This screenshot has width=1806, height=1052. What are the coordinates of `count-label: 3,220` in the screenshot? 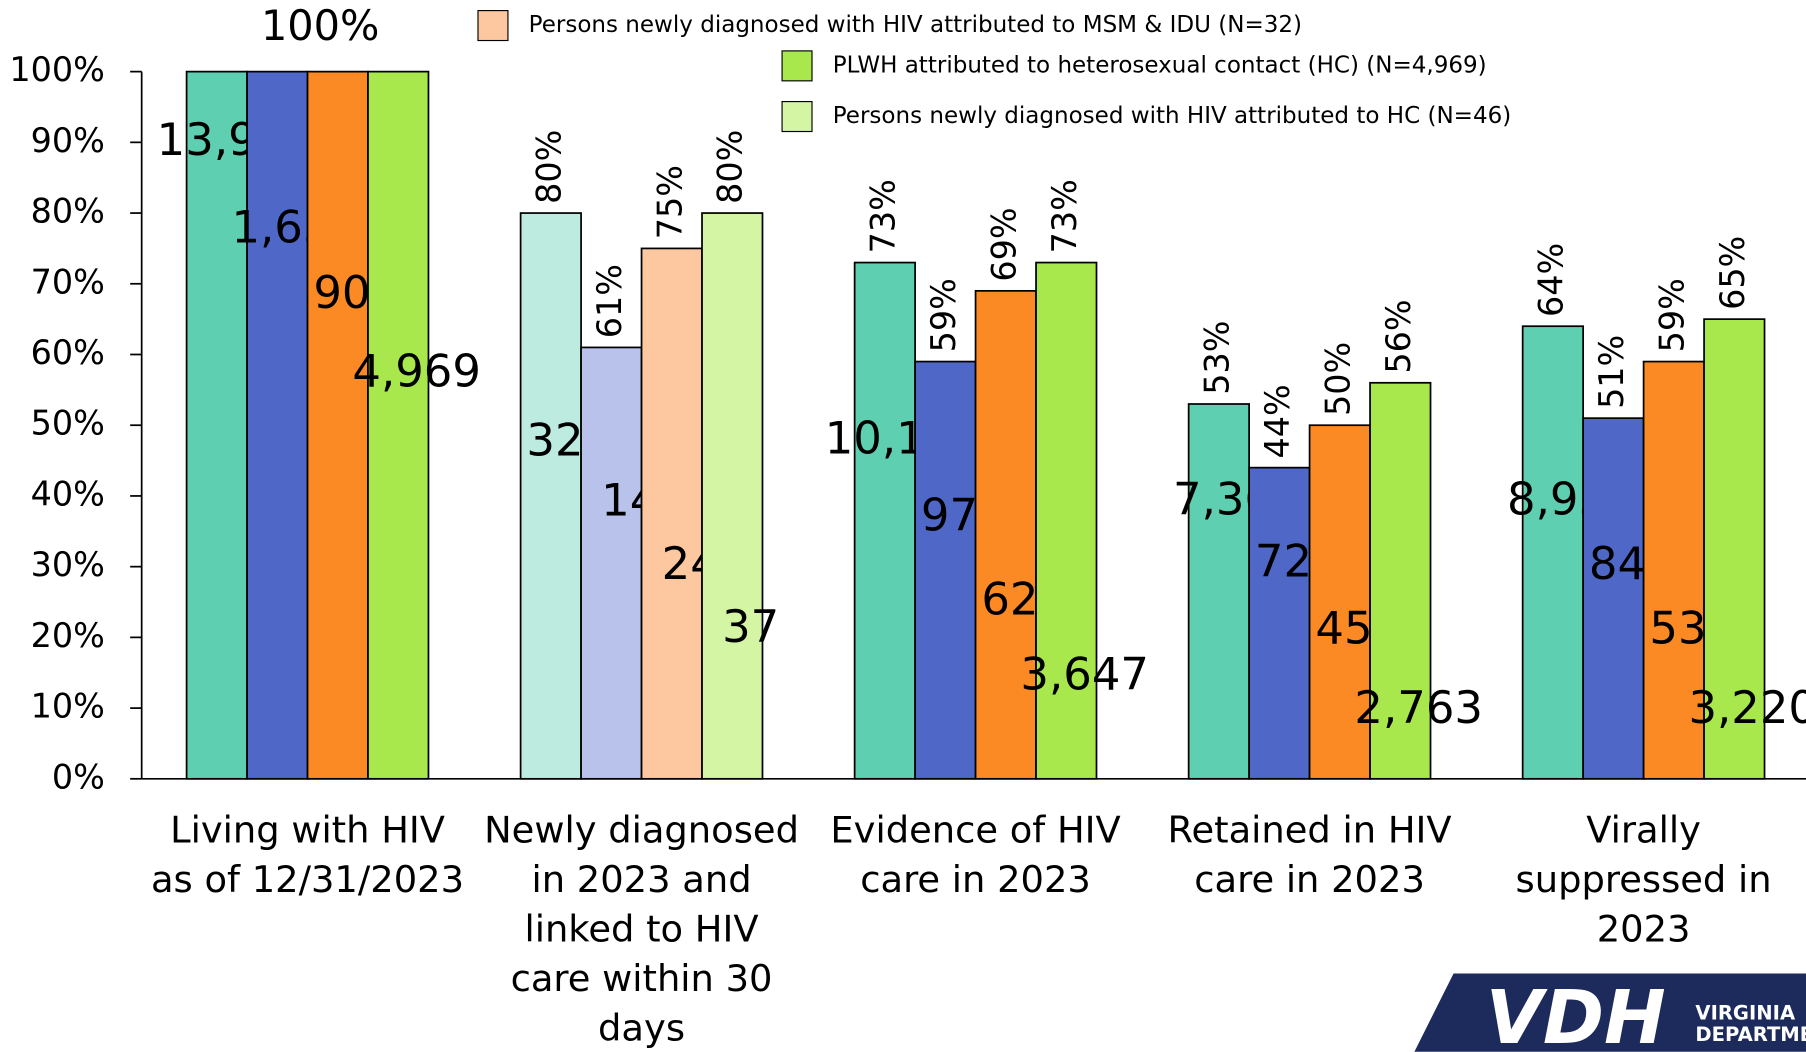 It's located at (1747, 707).